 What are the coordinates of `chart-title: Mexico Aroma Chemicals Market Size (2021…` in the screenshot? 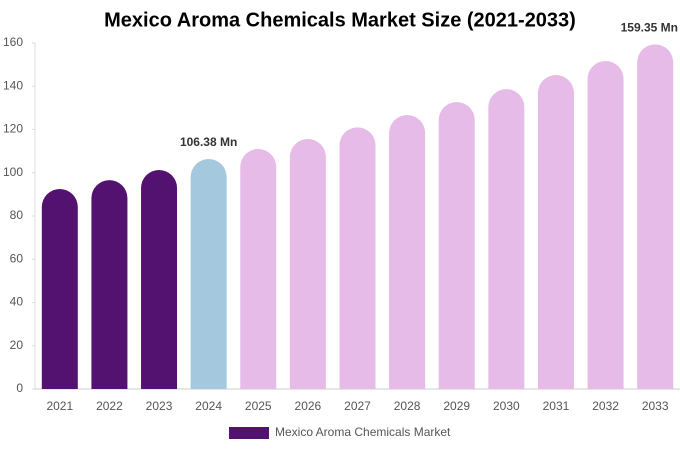 It's located at (340, 20).